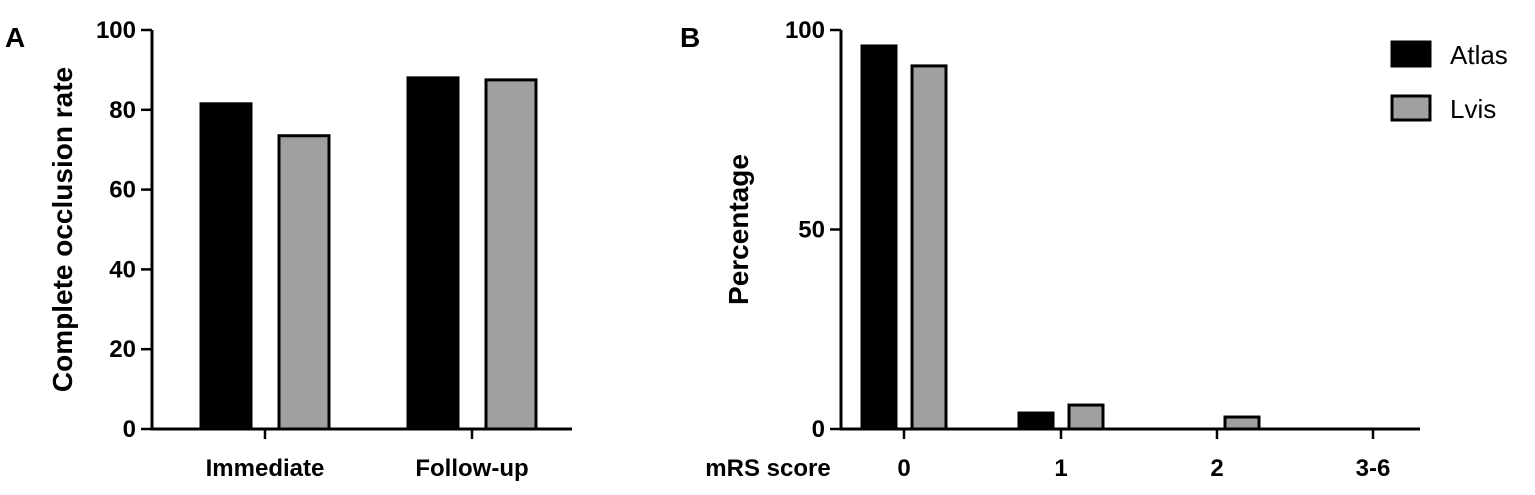  I want to click on legend-swatch-lvis, so click(1411, 108).